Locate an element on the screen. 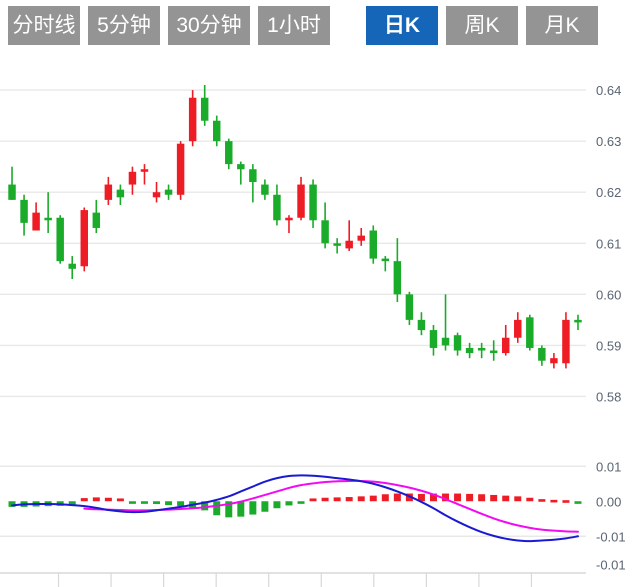  price-axis-labels: 0.64 0.63 0.62 0.61 0.60 0.59 0.58 is located at coordinates (608, 243).